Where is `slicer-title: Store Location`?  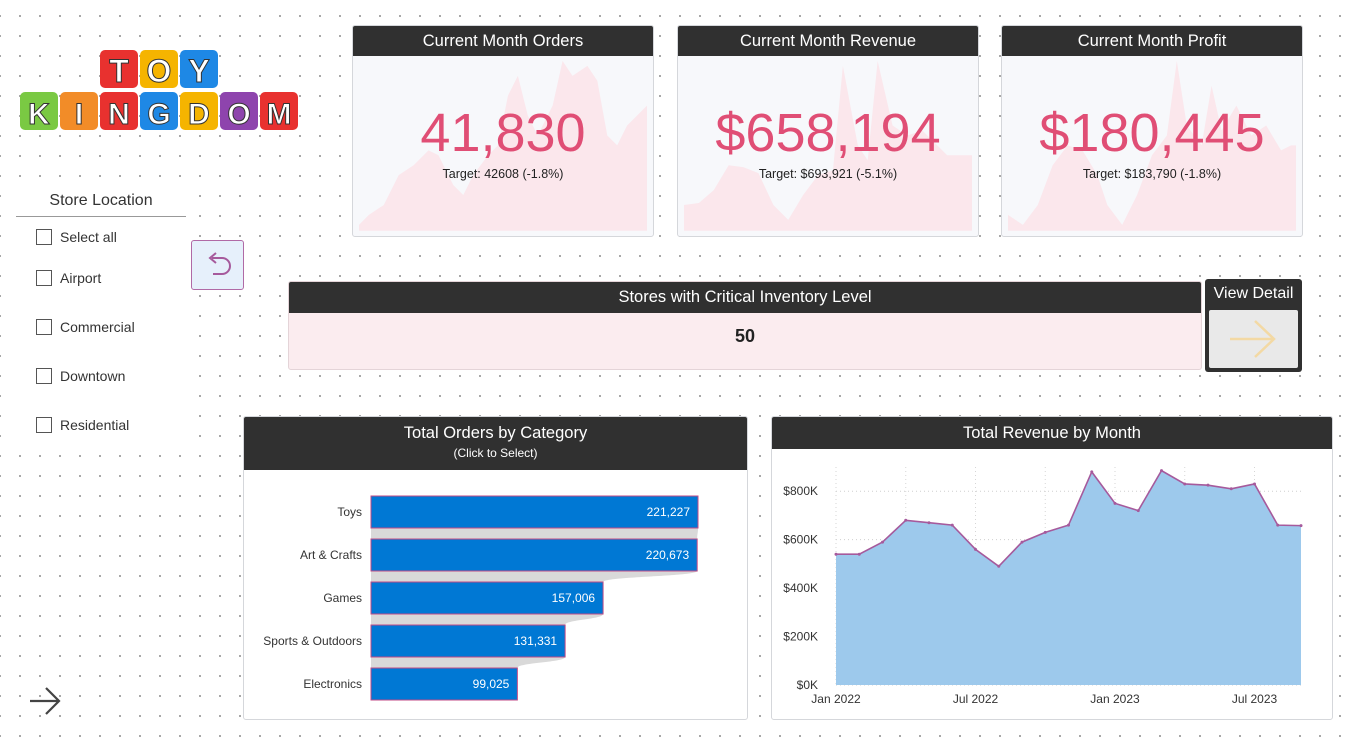
slicer-title: Store Location is located at coordinates (101, 204).